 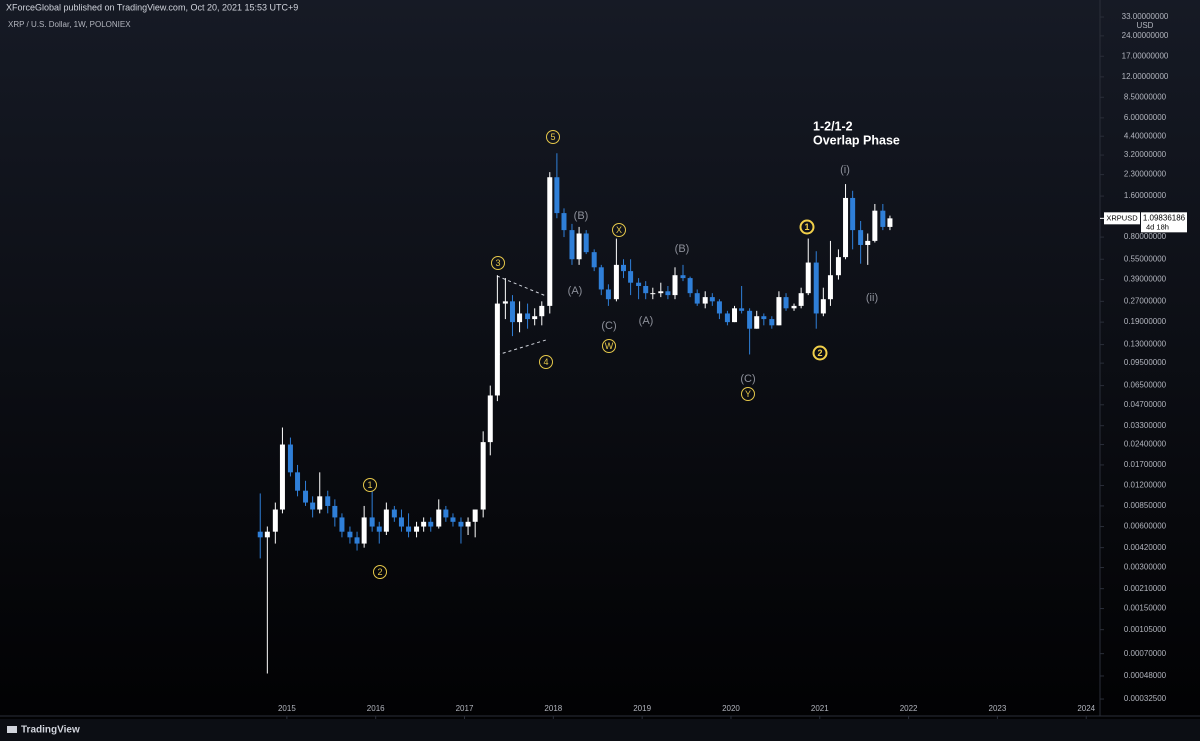 I want to click on y-tick-label: 0.19000000, so click(x=1145, y=321).